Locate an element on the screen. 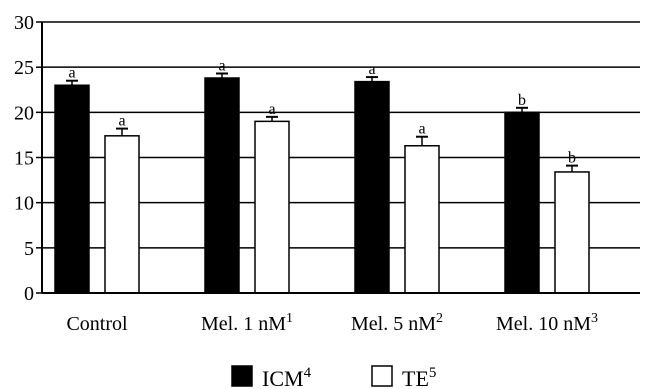 The width and height of the screenshot is (649, 389). x-axis-categories: Control Mel. 1 nM1 Mel. 5 nM2 Mel. 10 nM3 is located at coordinates (332, 323).